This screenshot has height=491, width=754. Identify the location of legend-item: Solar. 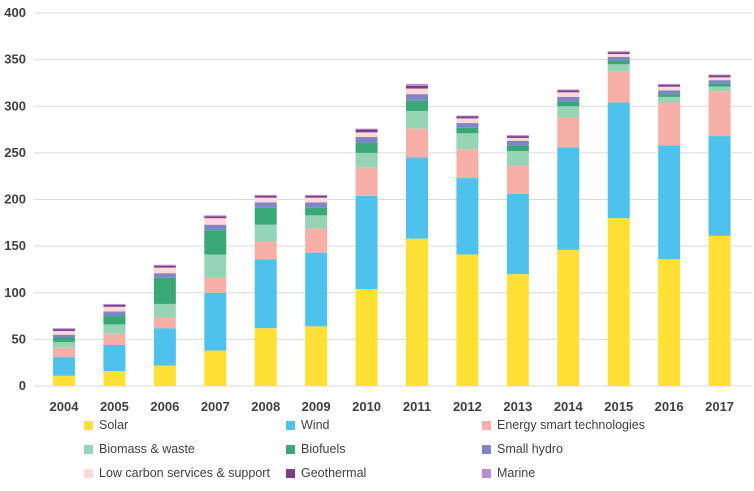
(106, 425).